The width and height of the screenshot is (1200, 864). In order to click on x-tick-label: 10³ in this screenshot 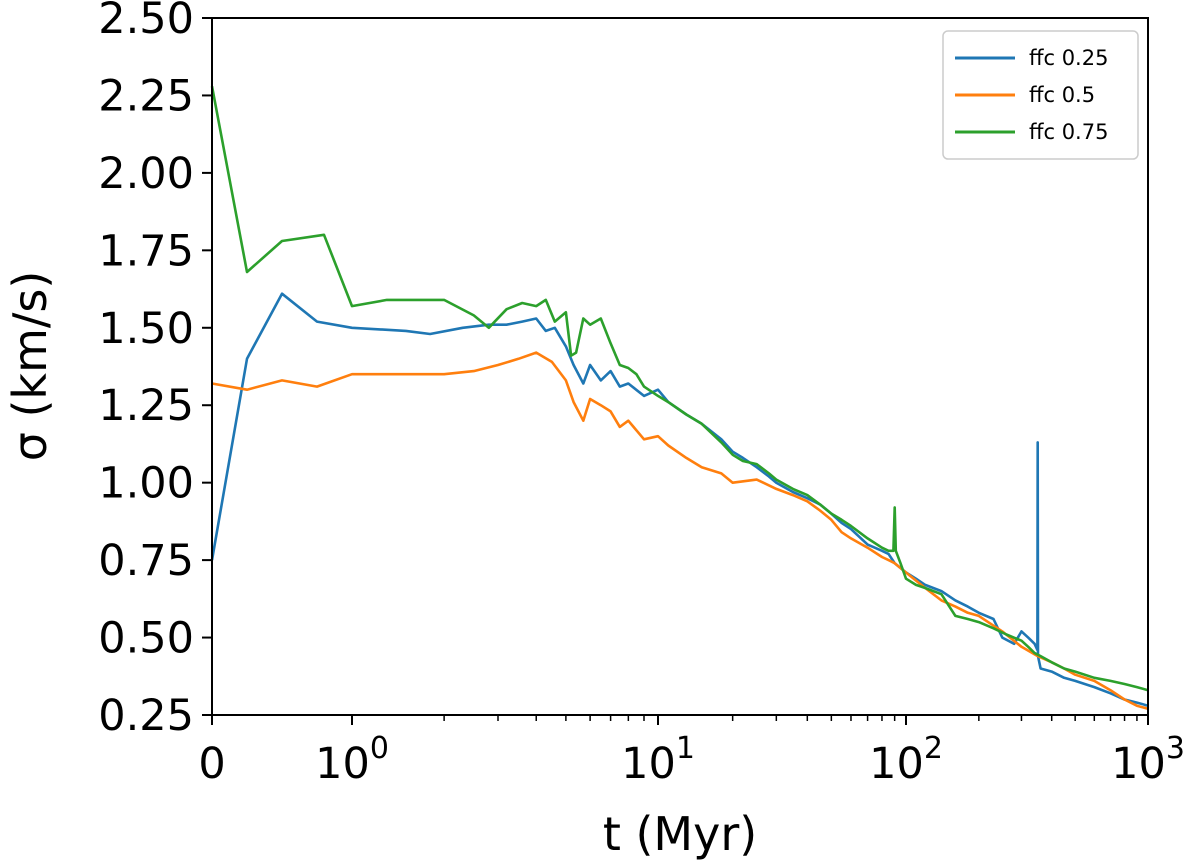, I will do `click(1148, 760)`.